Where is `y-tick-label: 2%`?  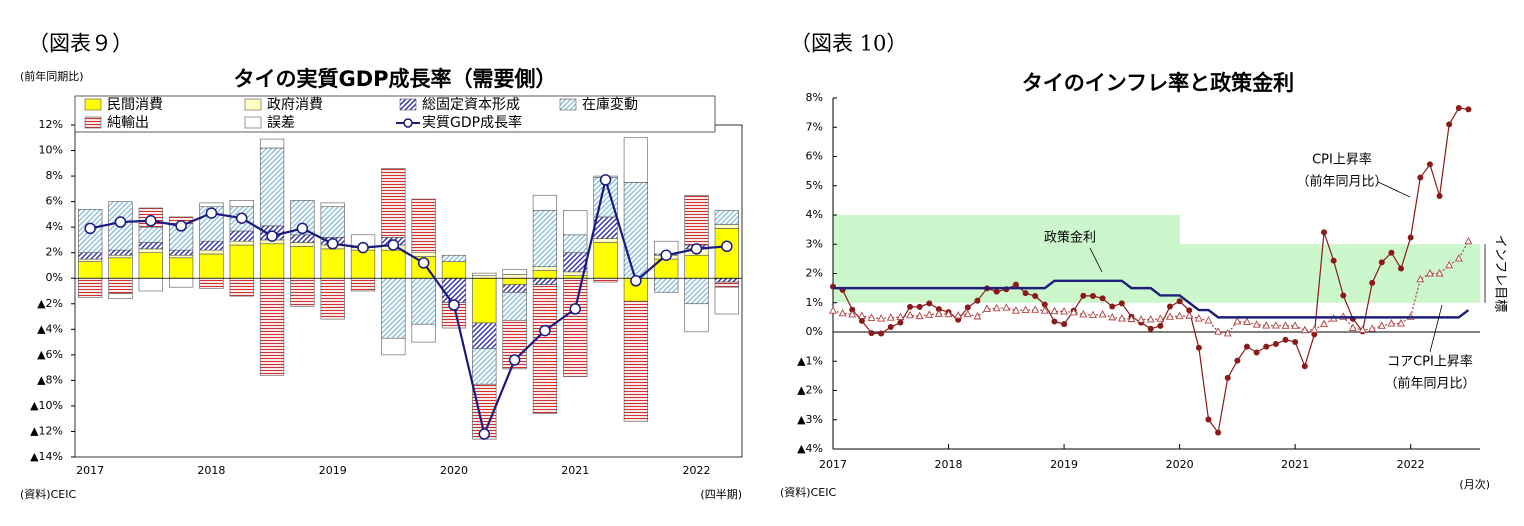
y-tick-label: 2% is located at coordinates (54, 252).